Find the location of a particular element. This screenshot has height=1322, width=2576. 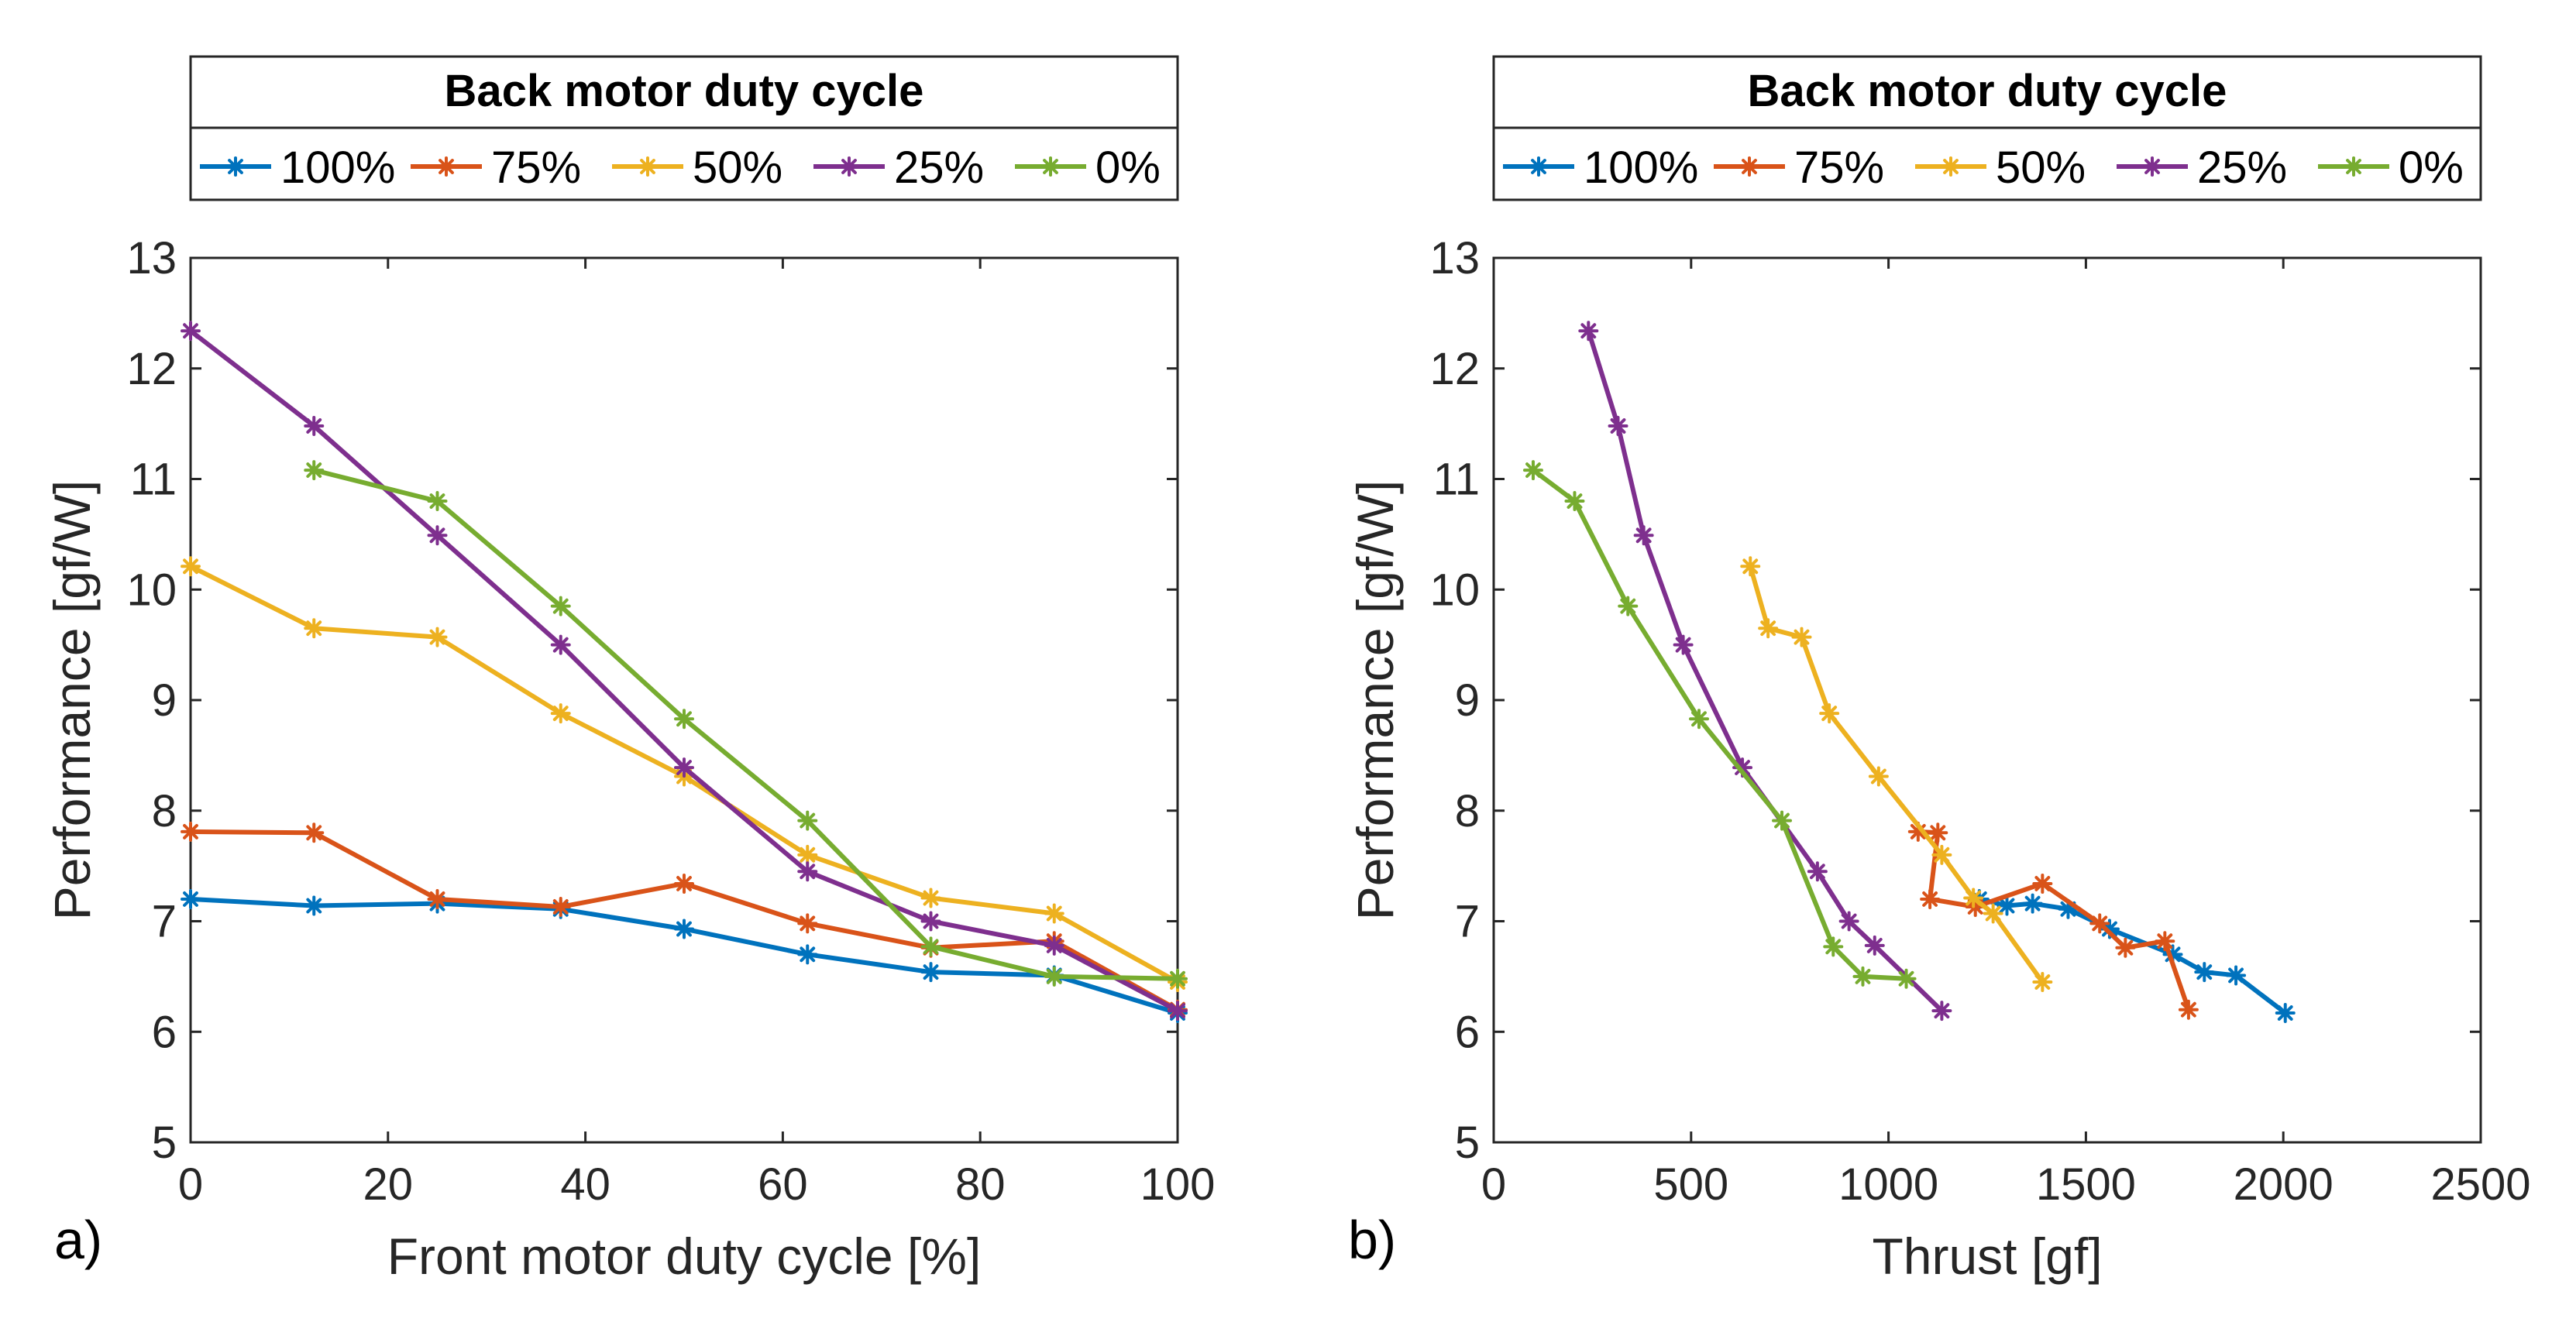

x-tick-label: 40 is located at coordinates (585, 1184).